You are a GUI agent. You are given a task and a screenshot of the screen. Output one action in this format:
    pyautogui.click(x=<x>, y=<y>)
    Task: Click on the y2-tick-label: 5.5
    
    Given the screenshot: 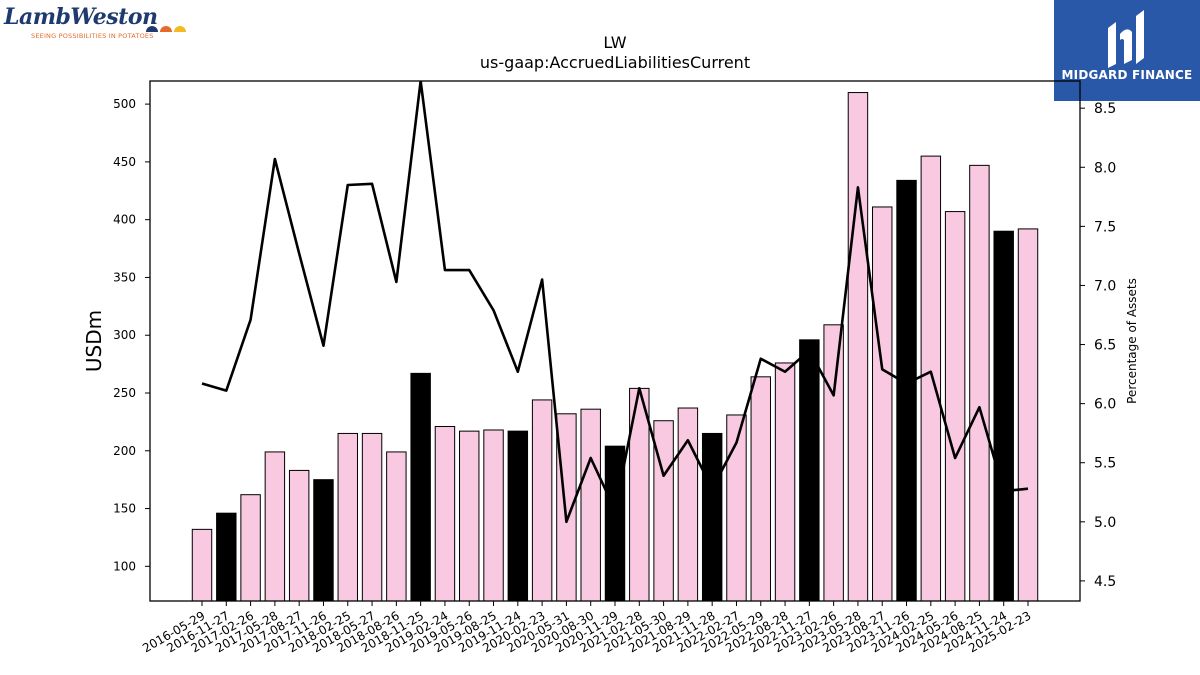 What is the action you would take?
    pyautogui.click(x=1105, y=464)
    